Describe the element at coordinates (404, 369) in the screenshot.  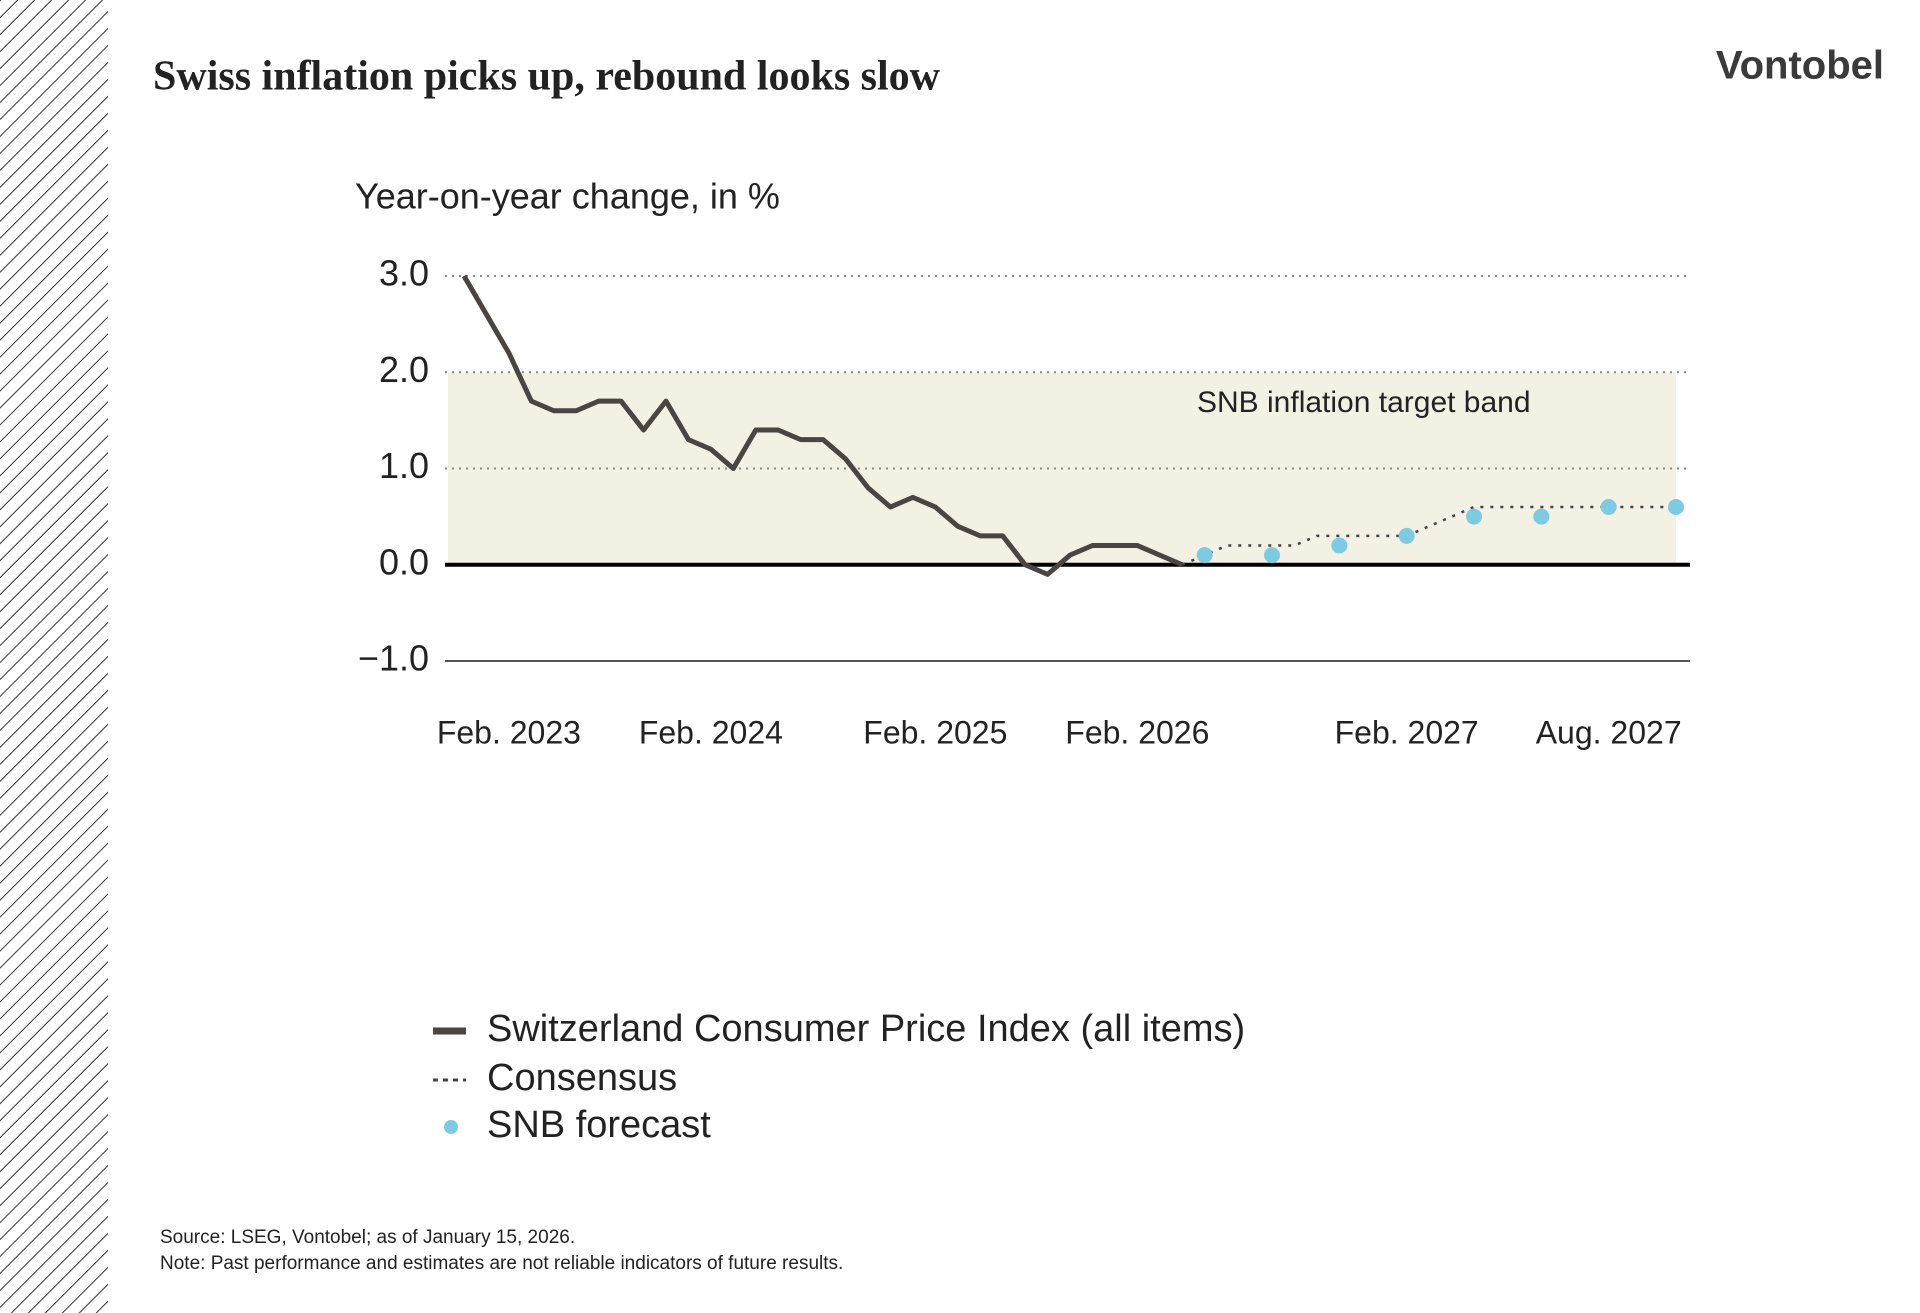
I see `y-tick-label: 2.0` at that location.